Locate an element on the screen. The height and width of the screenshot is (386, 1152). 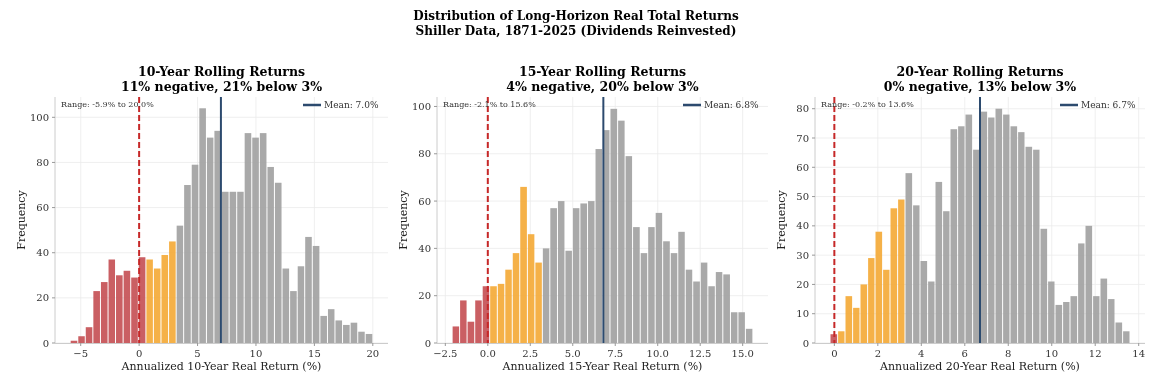
y-tick-label: 50 is located at coordinates (802, 197).